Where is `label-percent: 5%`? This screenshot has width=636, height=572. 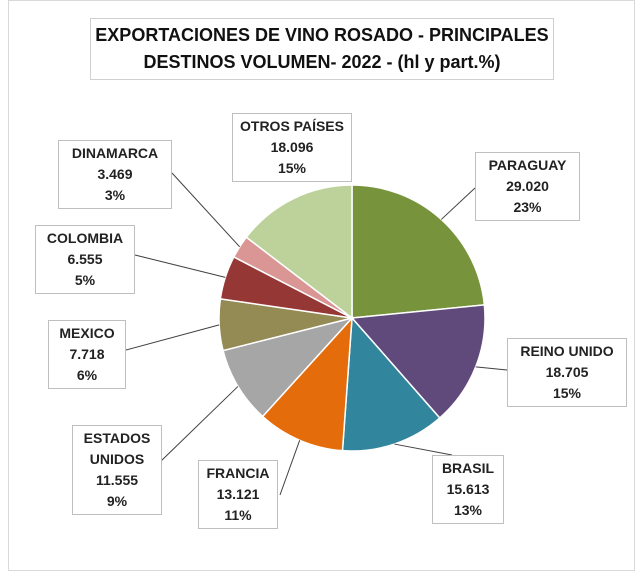
label-percent: 5% is located at coordinates (85, 280).